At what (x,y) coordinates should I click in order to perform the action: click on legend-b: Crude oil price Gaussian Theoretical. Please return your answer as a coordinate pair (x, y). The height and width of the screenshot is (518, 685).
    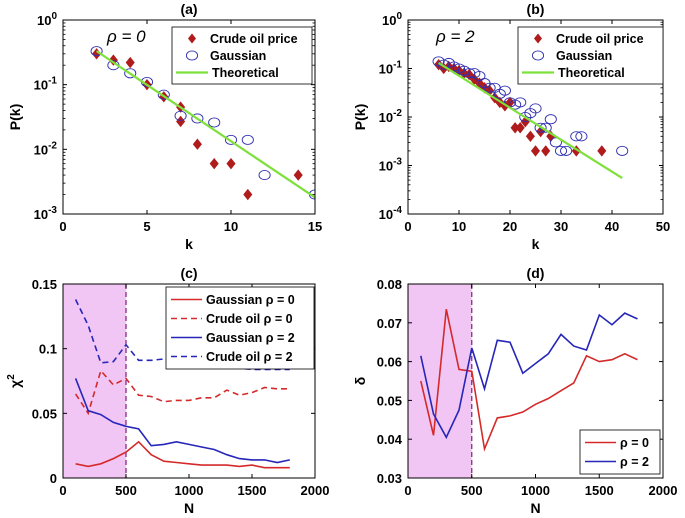
    Looking at the image, I should click on (590, 55).